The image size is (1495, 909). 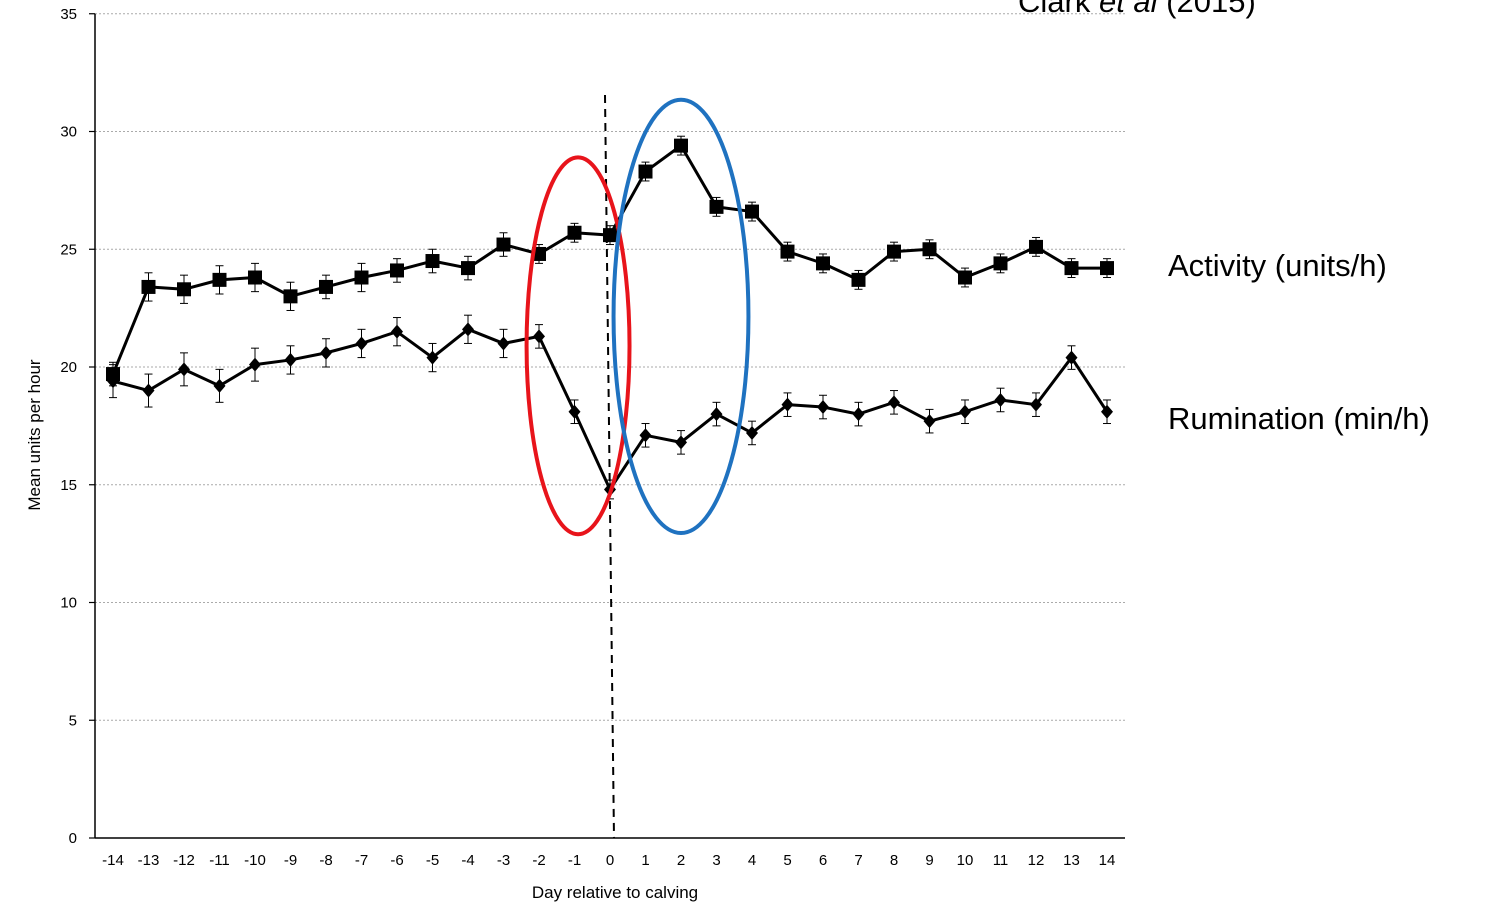 What do you see at coordinates (184, 860) in the screenshot?
I see `x-tick-label: -12` at bounding box center [184, 860].